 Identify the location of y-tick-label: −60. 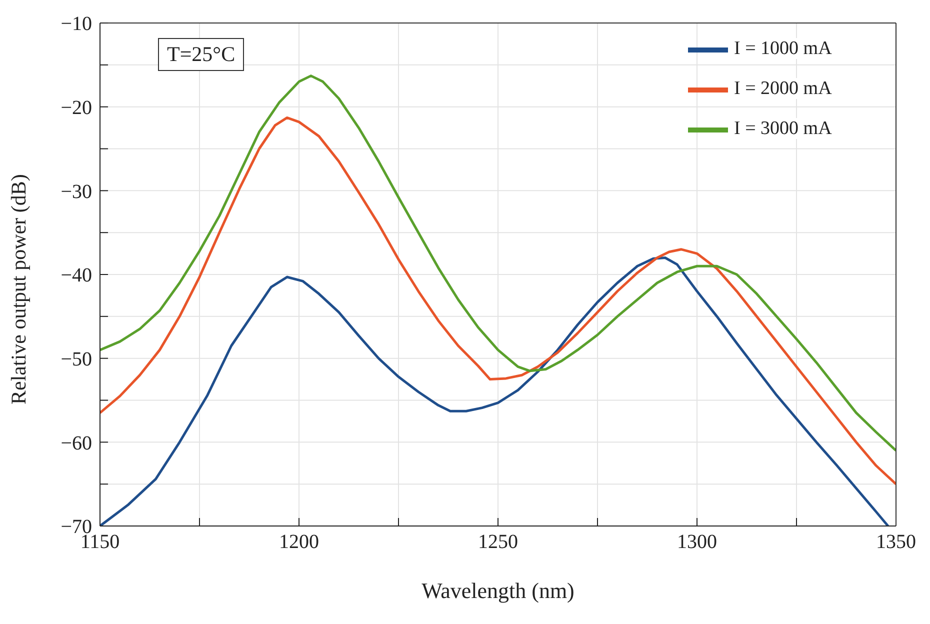
(76, 443).